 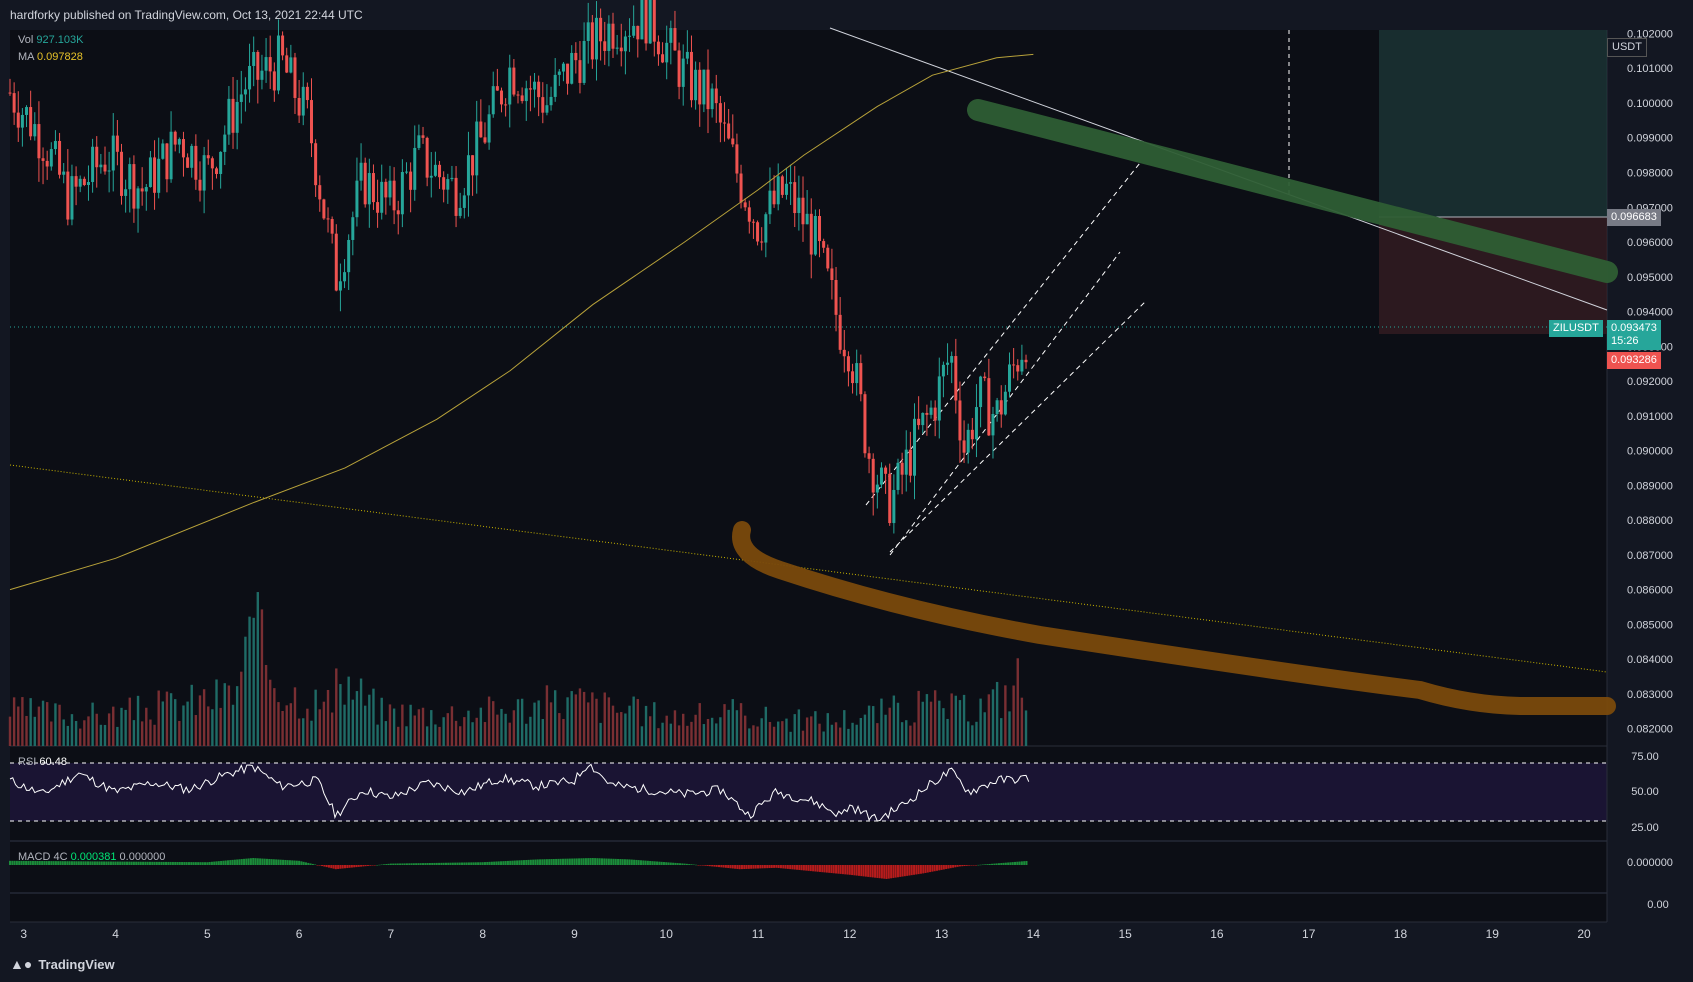 What do you see at coordinates (1625, 341) in the screenshot?
I see `countdown-value: 15:26` at bounding box center [1625, 341].